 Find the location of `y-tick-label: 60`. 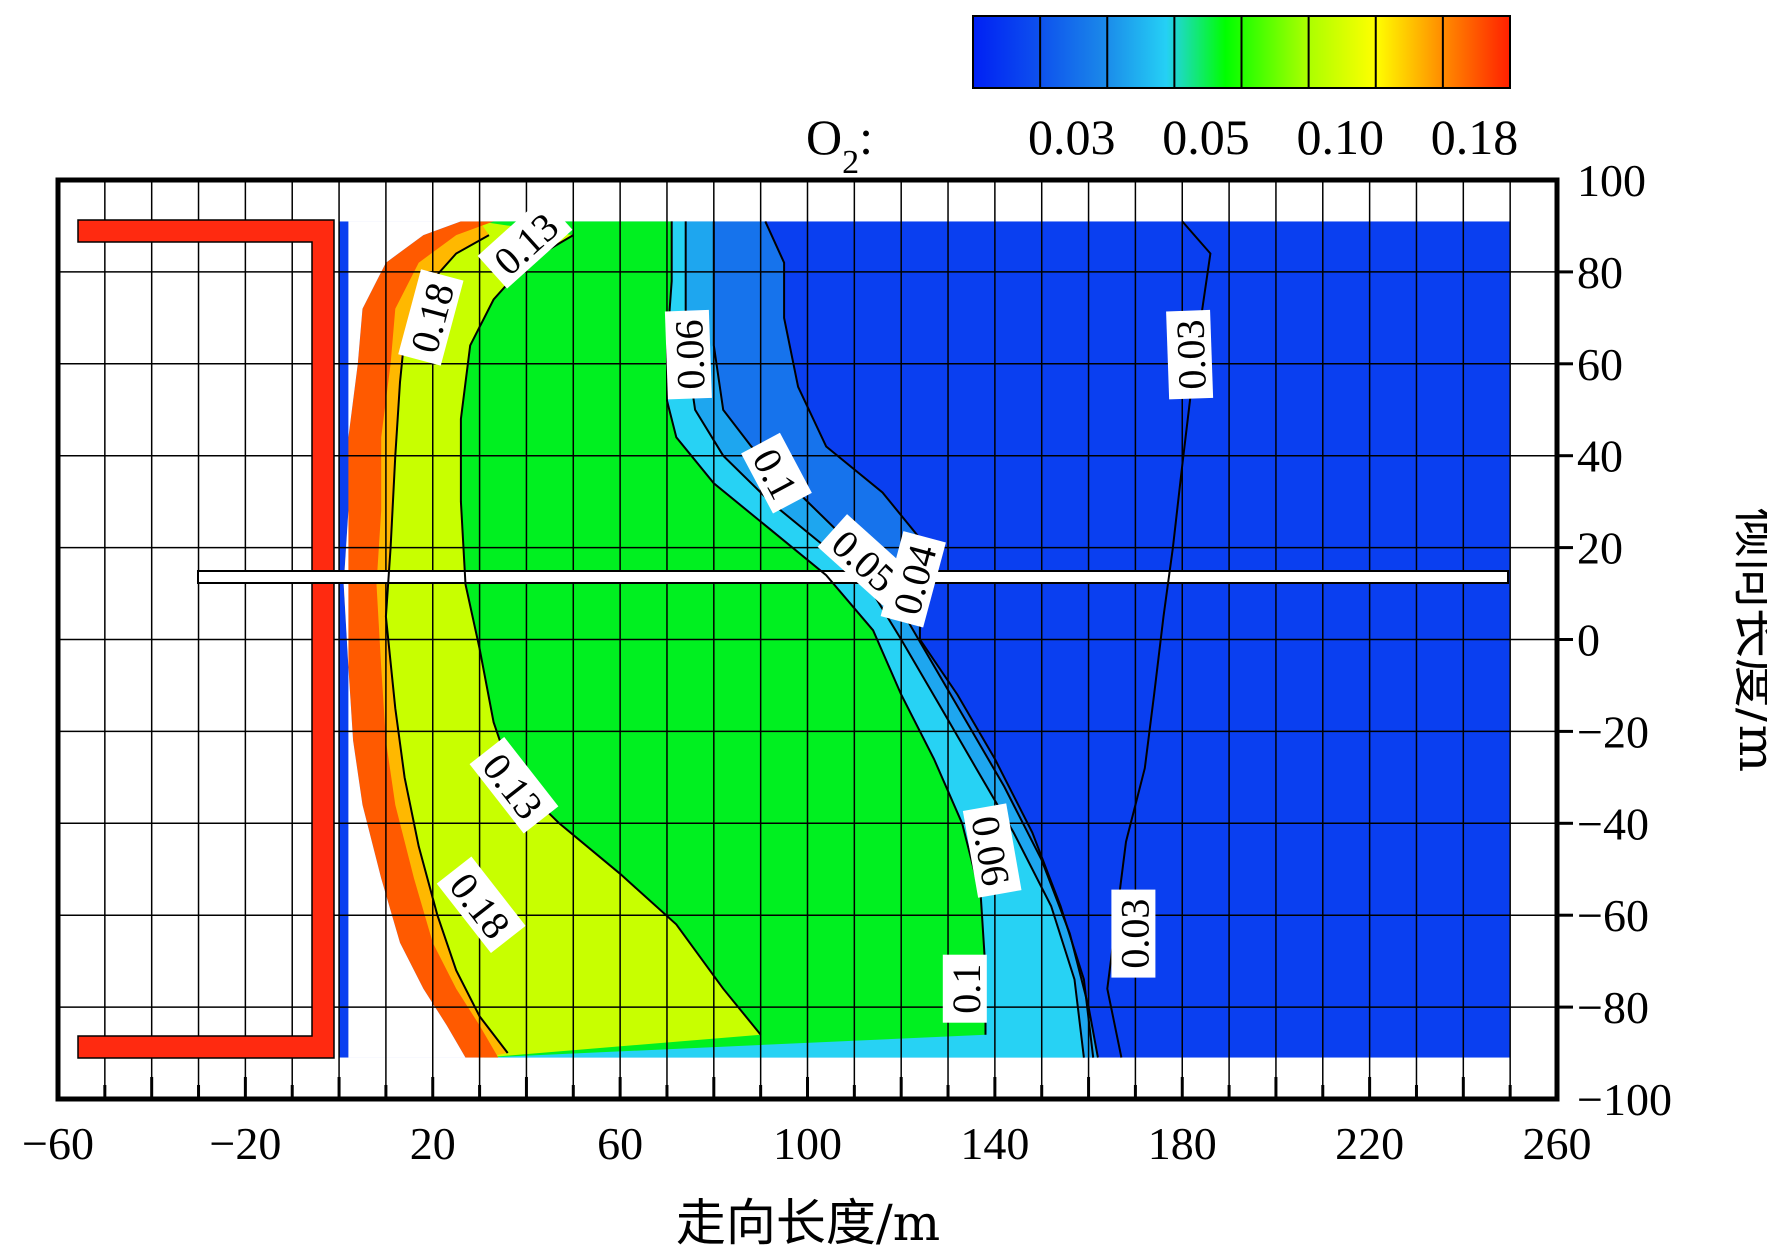

y-tick-label: 60 is located at coordinates (1600, 364).